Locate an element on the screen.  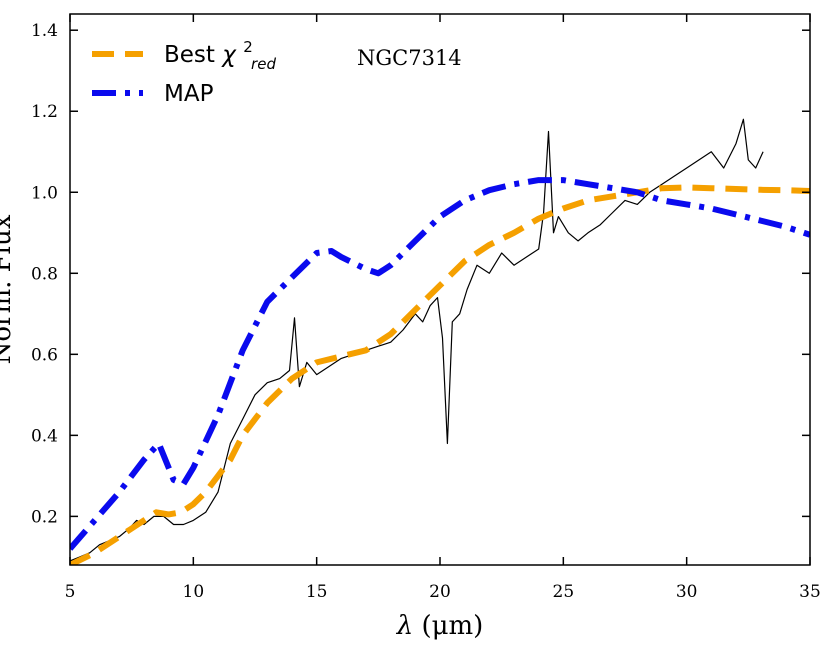
object-name-annotation: NGC7314 is located at coordinates (409, 58).